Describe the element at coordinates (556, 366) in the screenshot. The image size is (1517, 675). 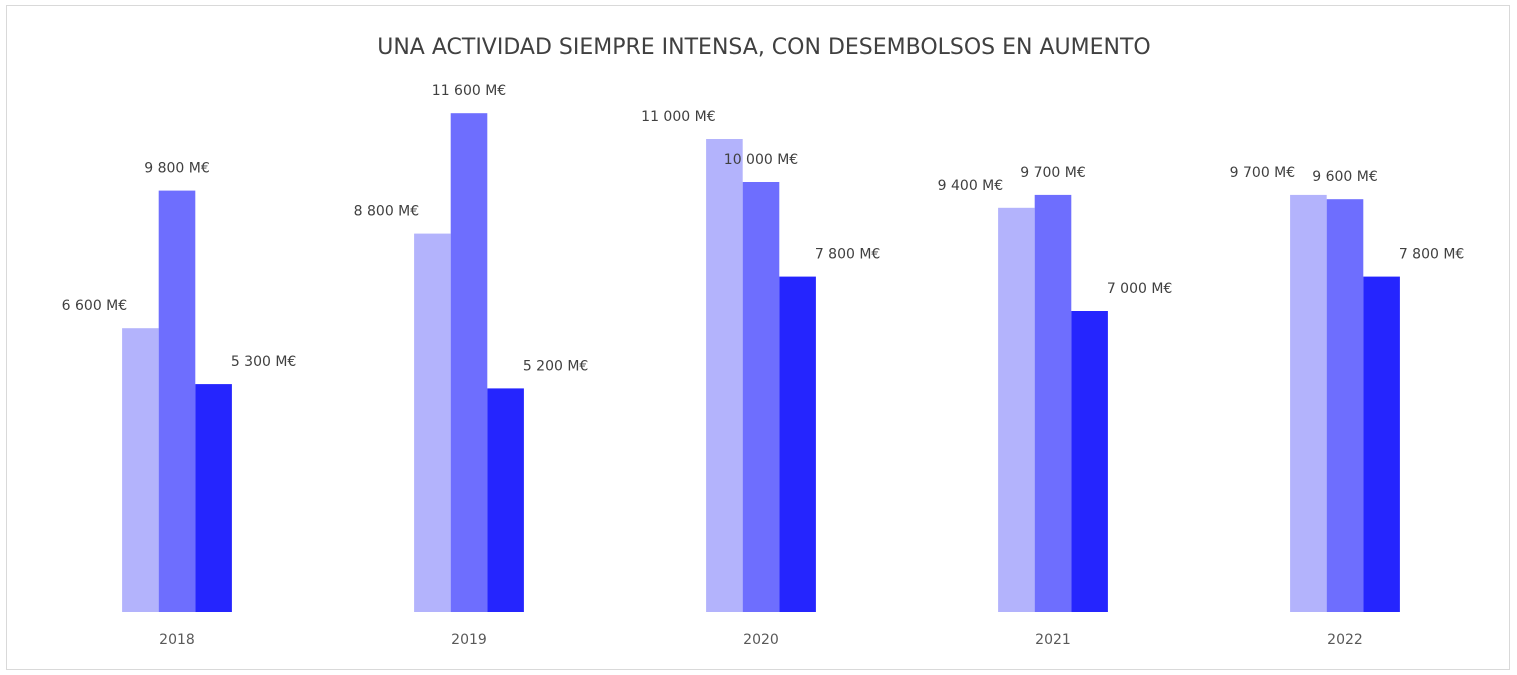
I see `data-label: 5 200 M€` at that location.